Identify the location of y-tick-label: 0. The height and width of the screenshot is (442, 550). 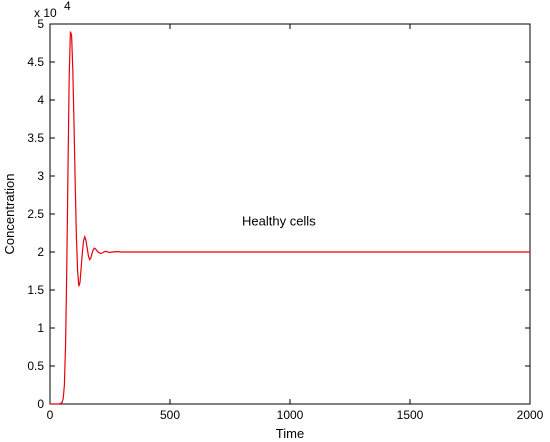
(40, 404).